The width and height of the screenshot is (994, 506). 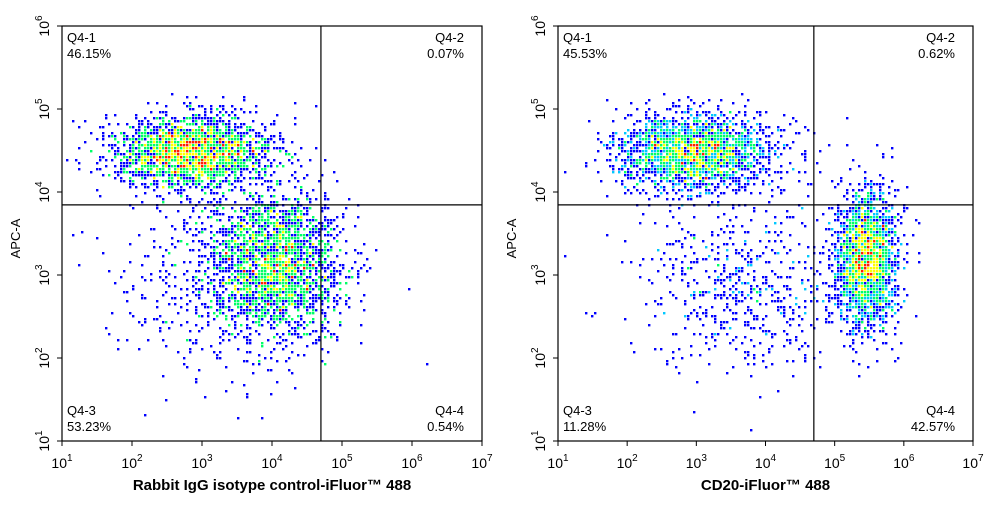 I want to click on x-axis-title: Rabbit IgG isotype control-iFluor™ 488, so click(x=272, y=485).